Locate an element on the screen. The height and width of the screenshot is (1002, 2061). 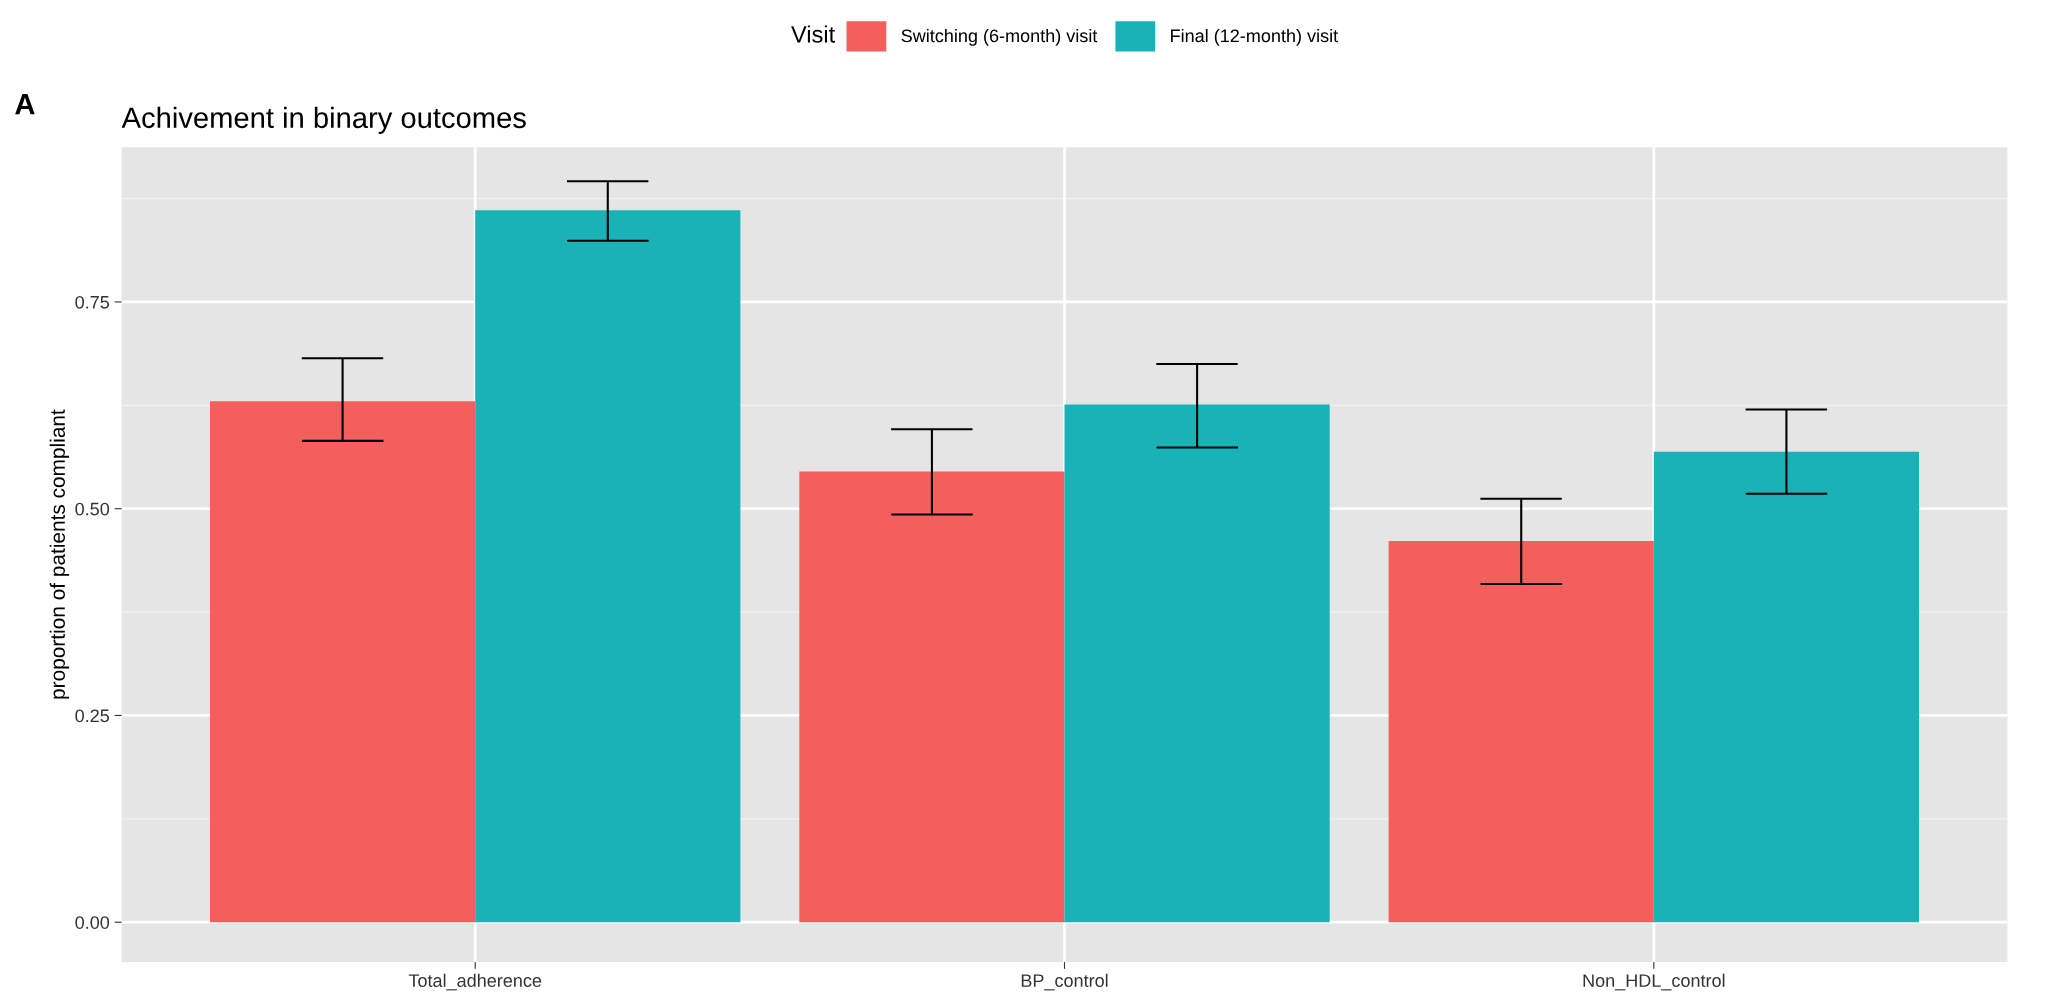
y-tick-label: 0.50 is located at coordinates (92, 509).